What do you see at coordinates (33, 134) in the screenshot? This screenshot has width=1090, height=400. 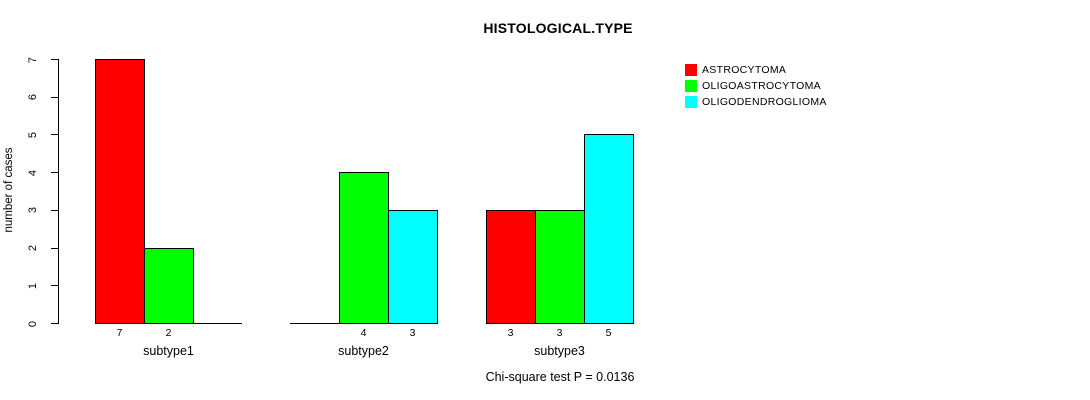 I see `y-tick-label: 5` at bounding box center [33, 134].